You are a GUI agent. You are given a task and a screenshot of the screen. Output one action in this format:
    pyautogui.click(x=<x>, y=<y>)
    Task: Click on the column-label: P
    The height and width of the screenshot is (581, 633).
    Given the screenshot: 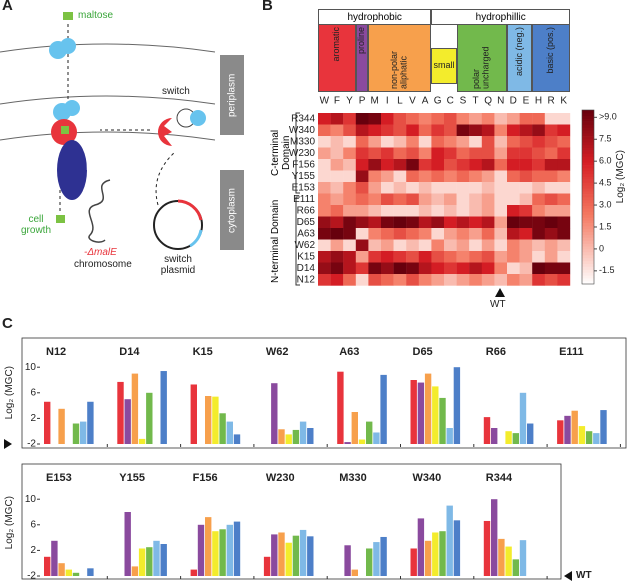 What is the action you would take?
    pyautogui.click(x=362, y=101)
    